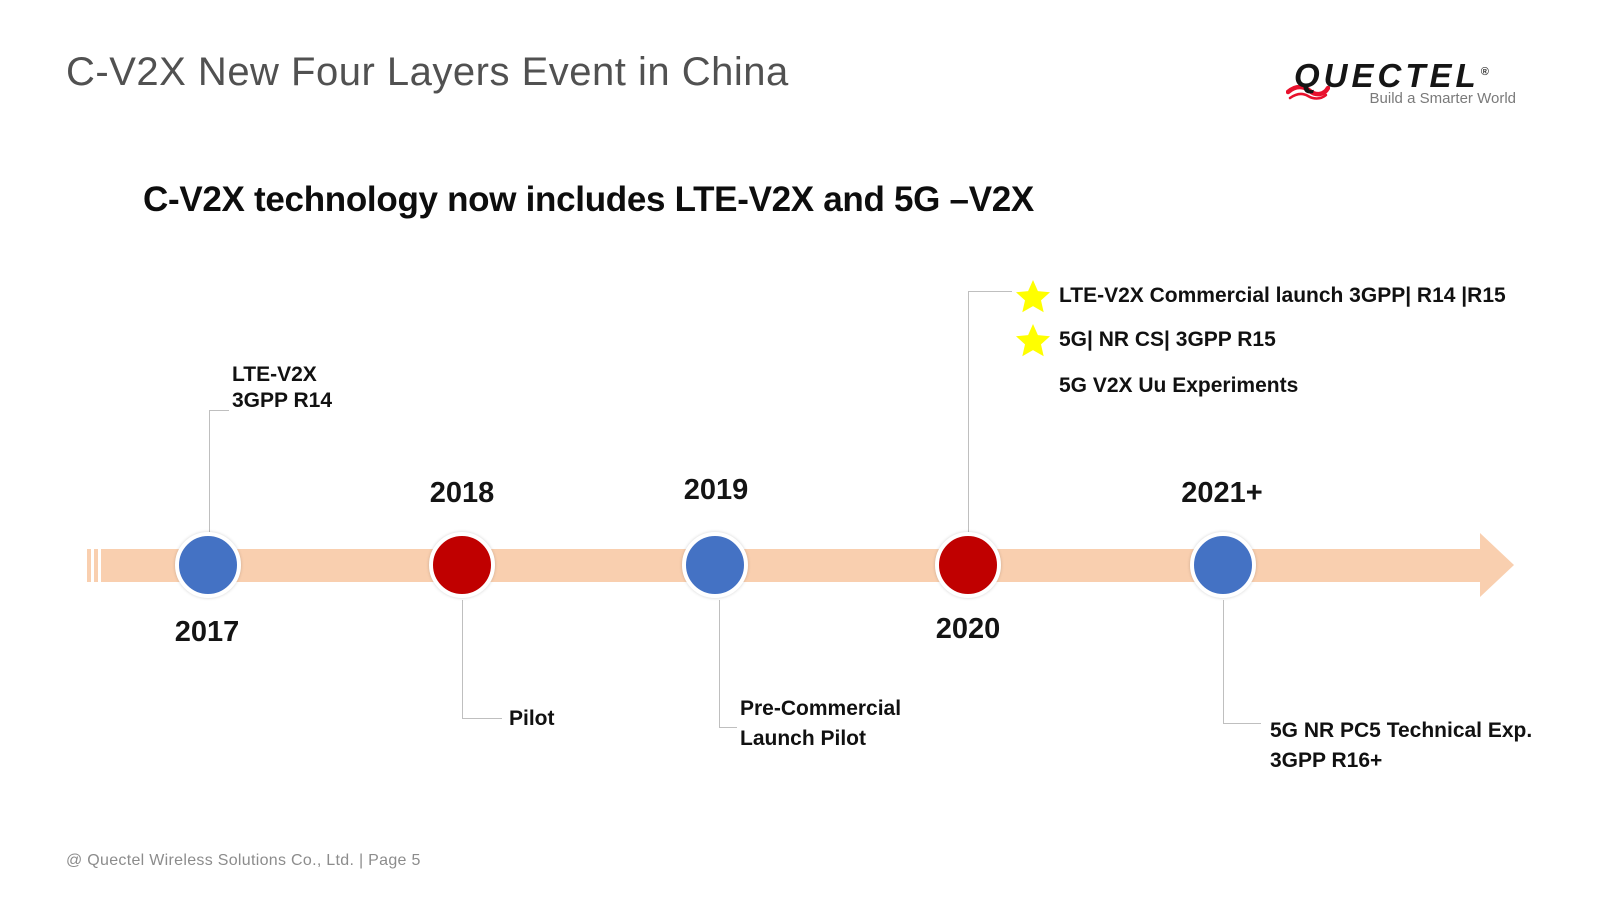 This screenshot has height=900, width=1600. I want to click on logo-brand: QUECTEL®, so click(1391, 75).